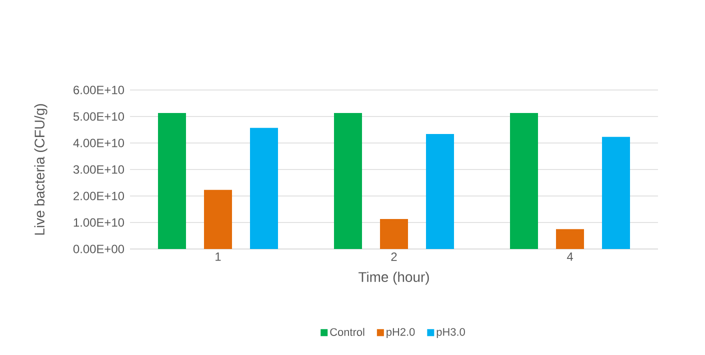 The image size is (705, 355). Describe the element at coordinates (400, 333) in the screenshot. I see `legend-label: pH2.0` at that location.